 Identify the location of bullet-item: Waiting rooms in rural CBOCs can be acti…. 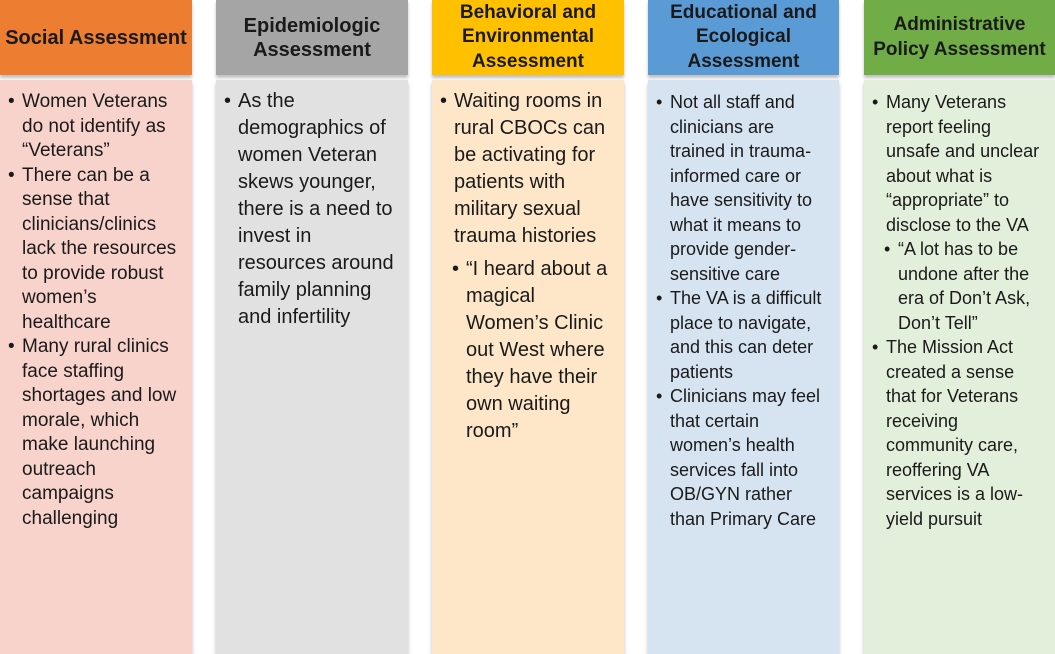
(528, 169).